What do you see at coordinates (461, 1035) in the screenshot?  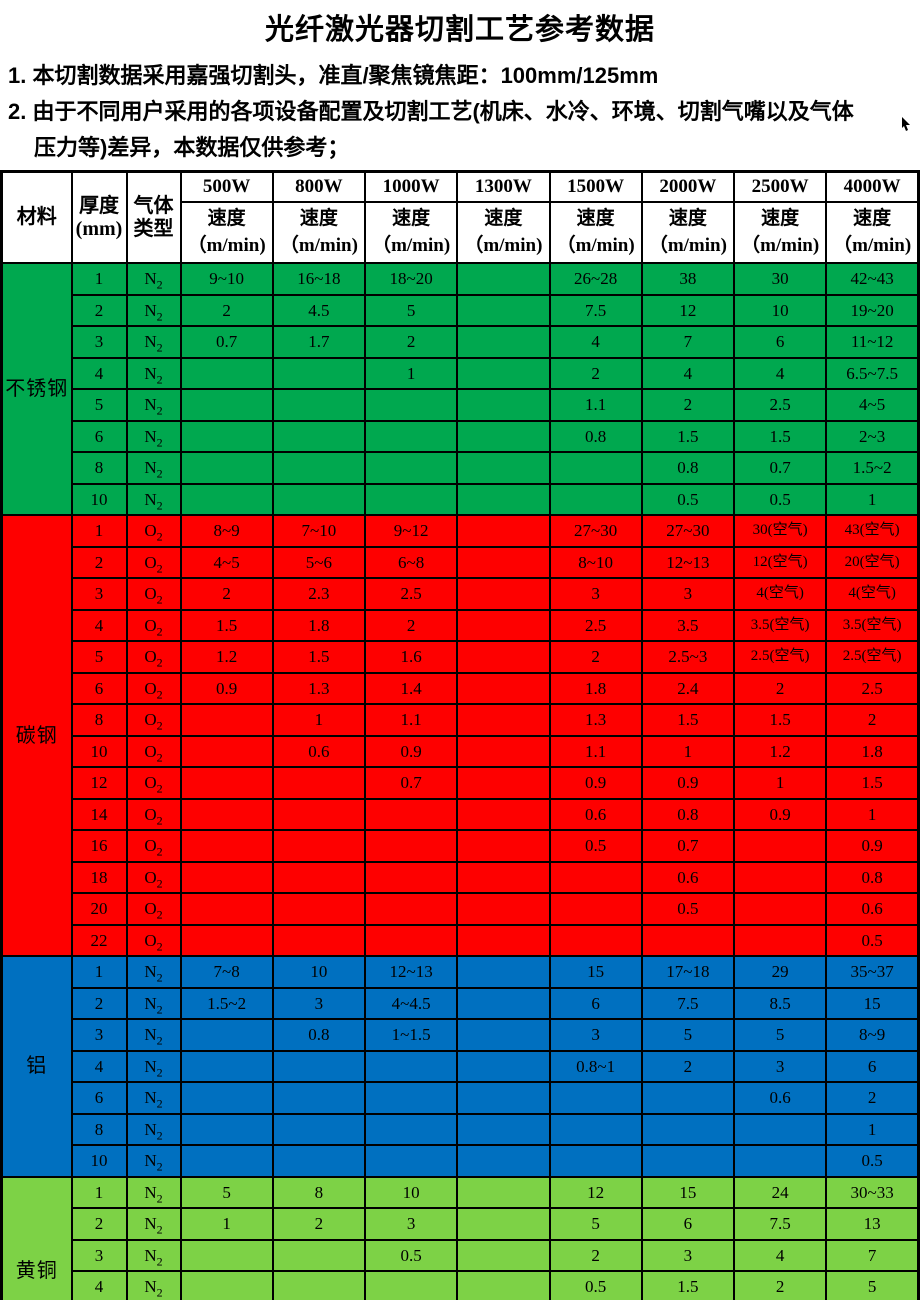 I see `table-row: 3 N2 0.8 1~1.5 3 5 5 8~9` at bounding box center [461, 1035].